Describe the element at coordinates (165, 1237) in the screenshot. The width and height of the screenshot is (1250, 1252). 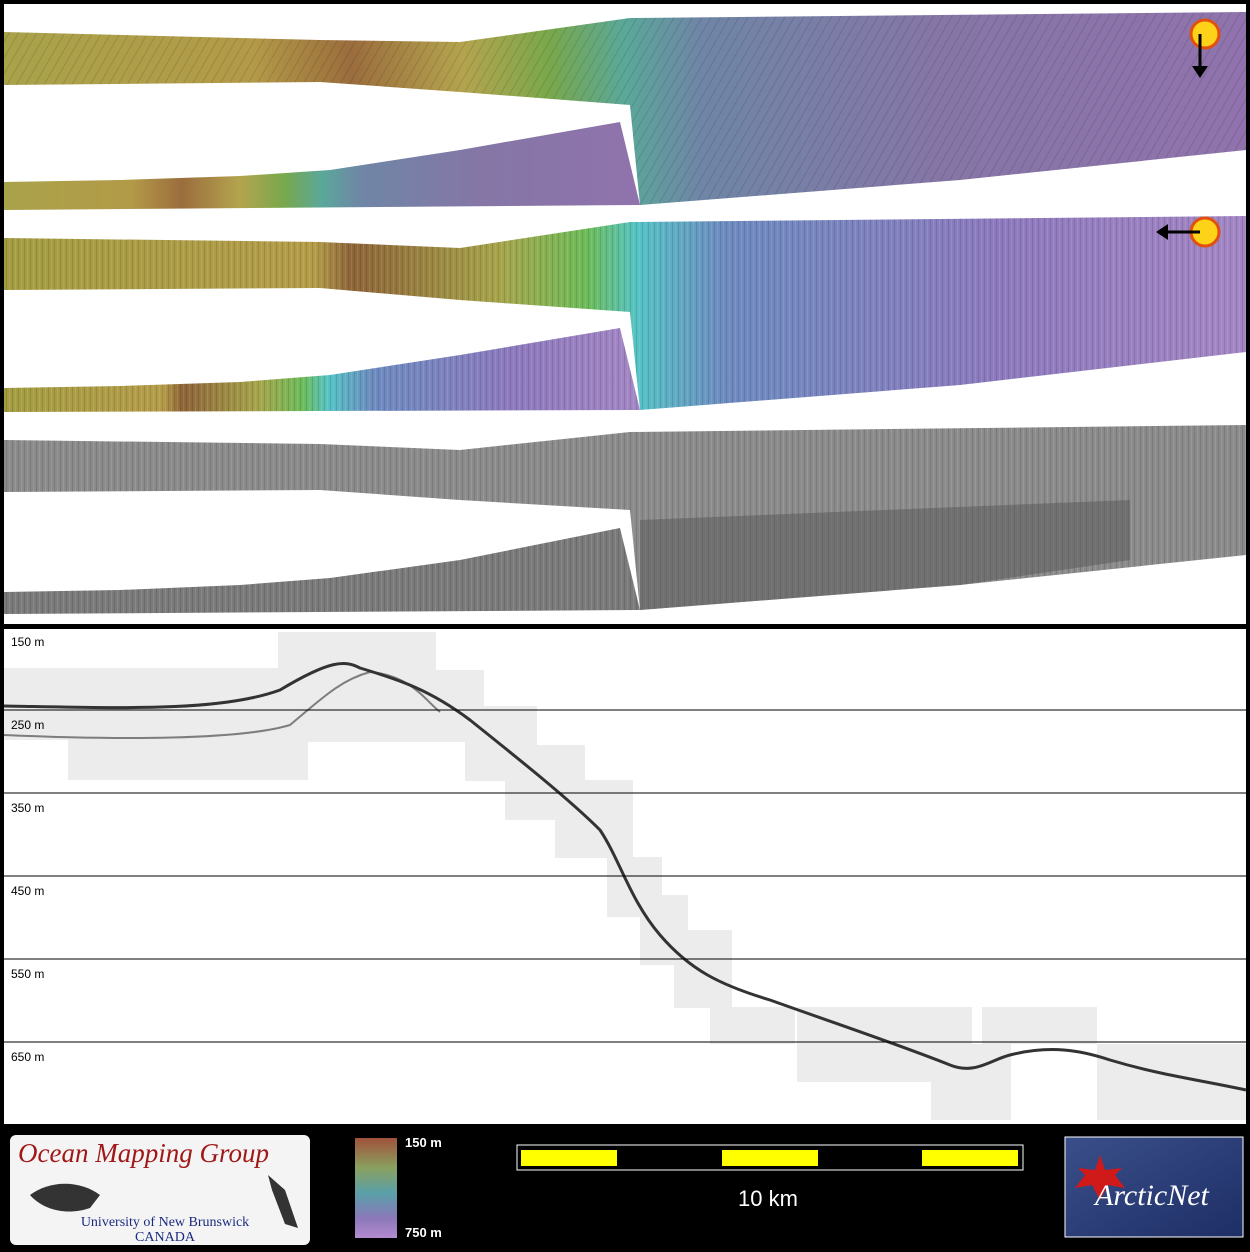
I see `omg-country: CANADA` at that location.